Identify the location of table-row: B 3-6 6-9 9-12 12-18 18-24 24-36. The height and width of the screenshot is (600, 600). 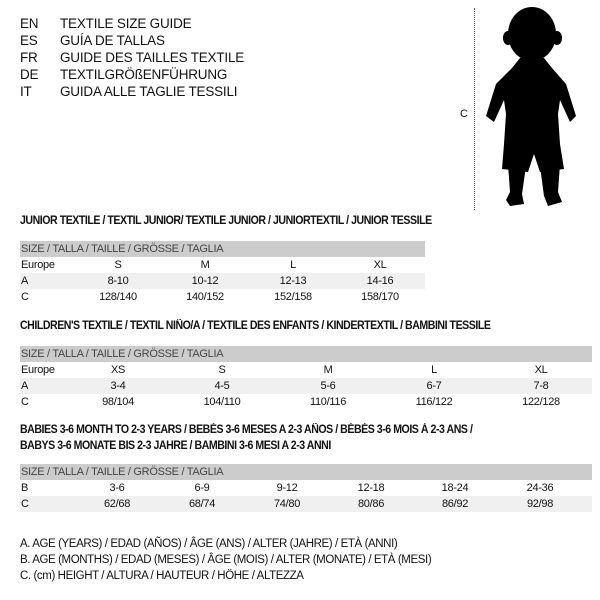
(306, 488).